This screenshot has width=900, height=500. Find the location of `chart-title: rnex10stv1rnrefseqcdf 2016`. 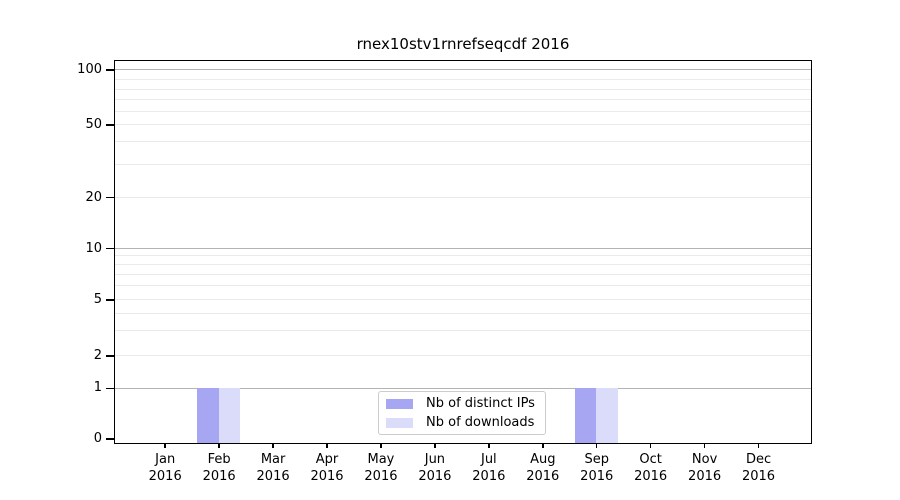

chart-title: rnex10stv1rnrefseqcdf 2016 is located at coordinates (463, 44).